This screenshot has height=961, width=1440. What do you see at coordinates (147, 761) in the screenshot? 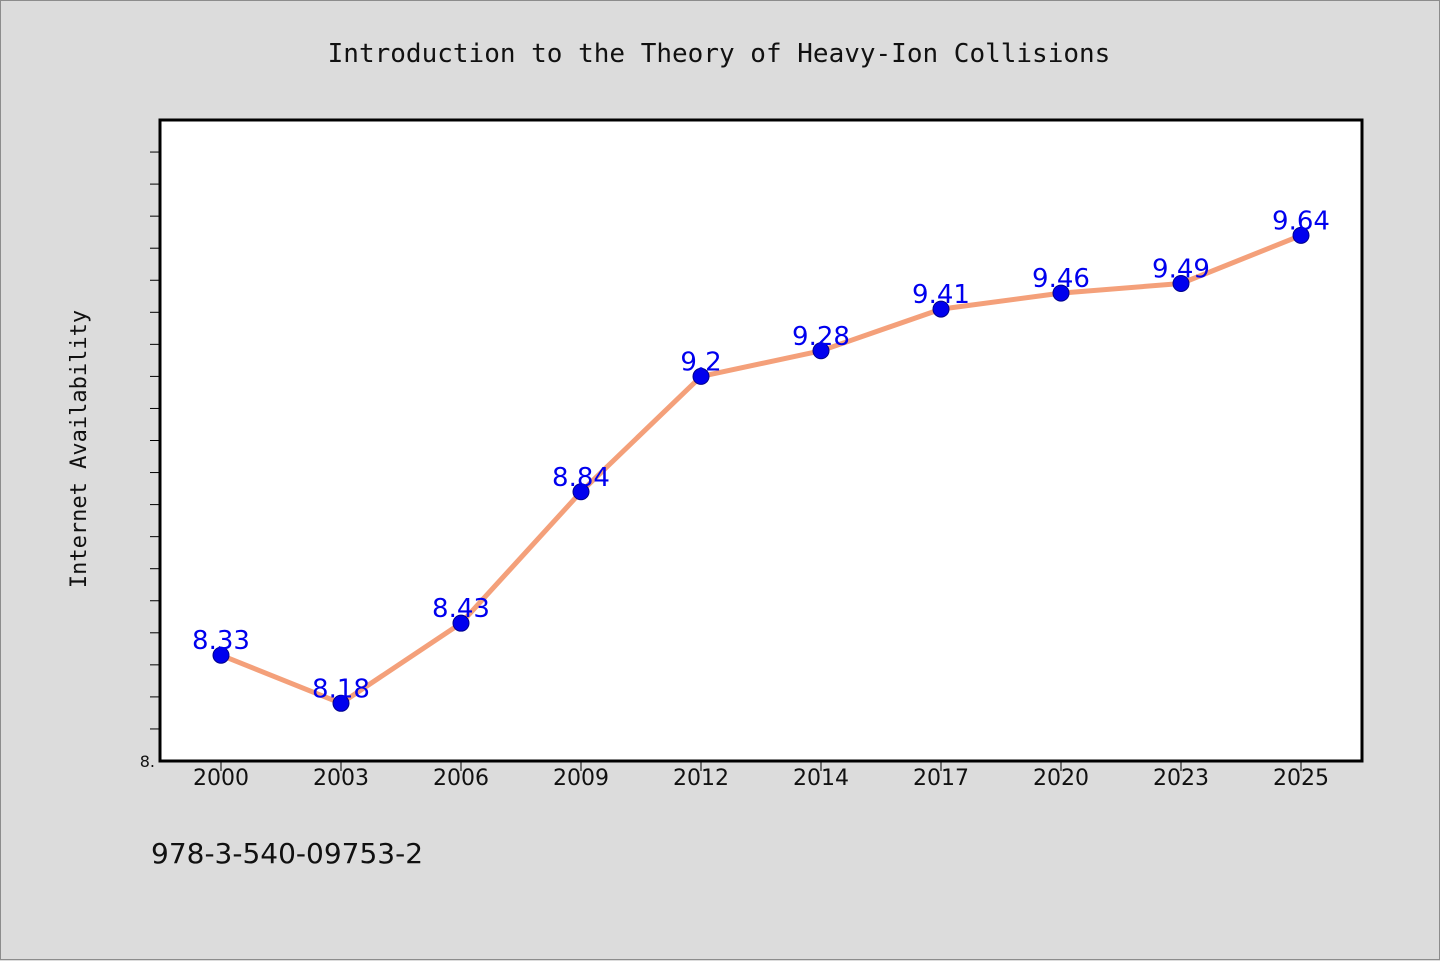
I see `y-tick-label: 8.` at bounding box center [147, 761].